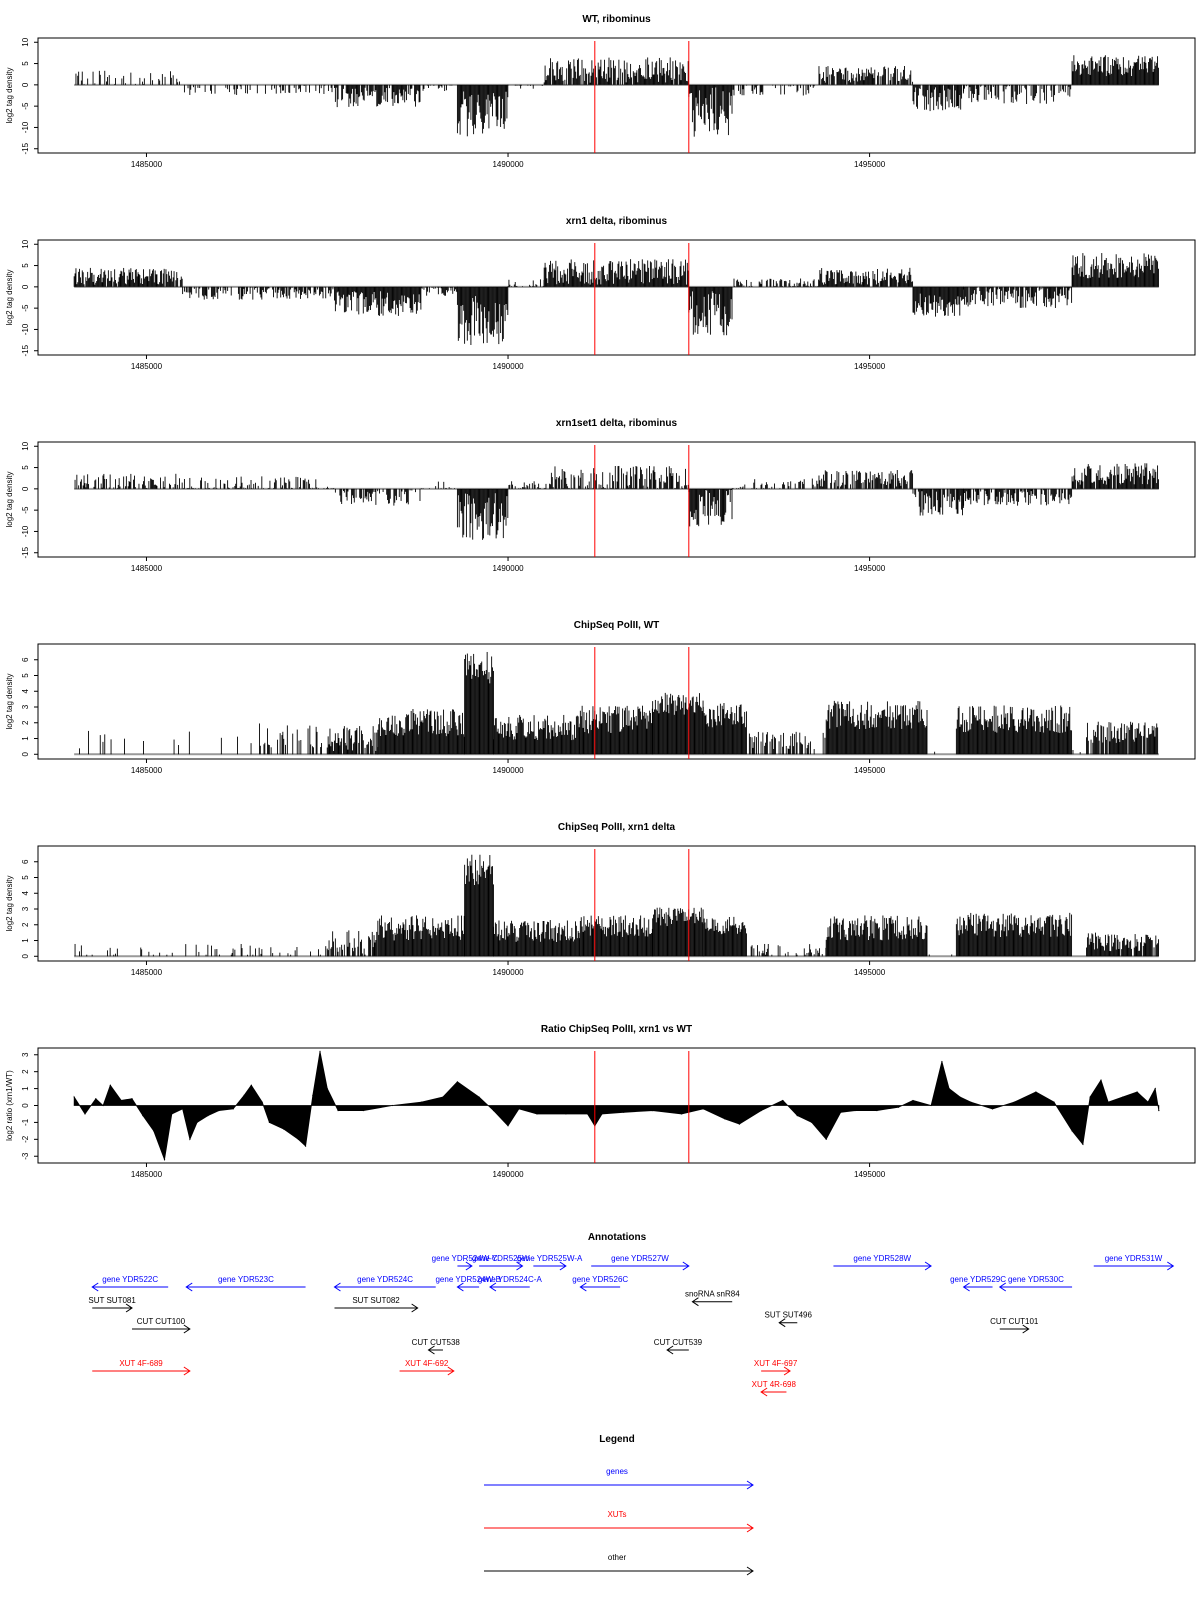  What do you see at coordinates (25, 940) in the screenshot?
I see `y-tick-label: 1` at bounding box center [25, 940].